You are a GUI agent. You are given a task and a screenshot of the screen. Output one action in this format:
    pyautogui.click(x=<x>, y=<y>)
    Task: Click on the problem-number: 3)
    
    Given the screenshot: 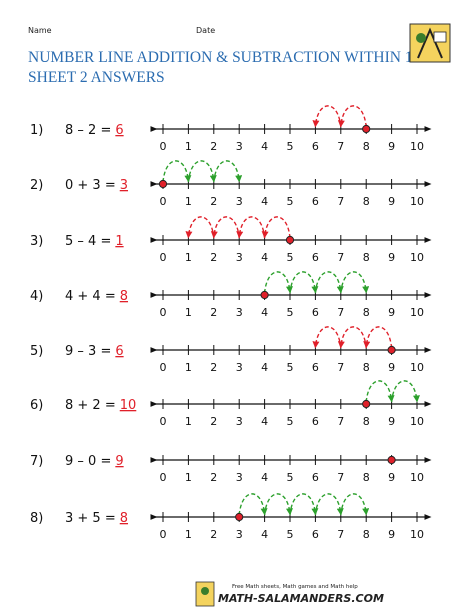 What is the action you would take?
    pyautogui.click(x=36, y=241)
    